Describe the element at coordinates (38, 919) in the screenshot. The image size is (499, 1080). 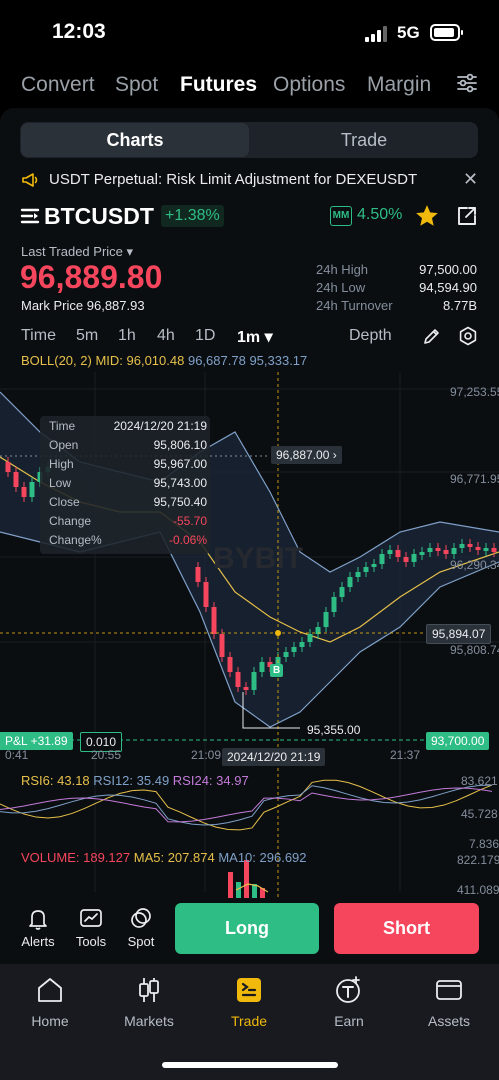
I see `bell-icon` at that location.